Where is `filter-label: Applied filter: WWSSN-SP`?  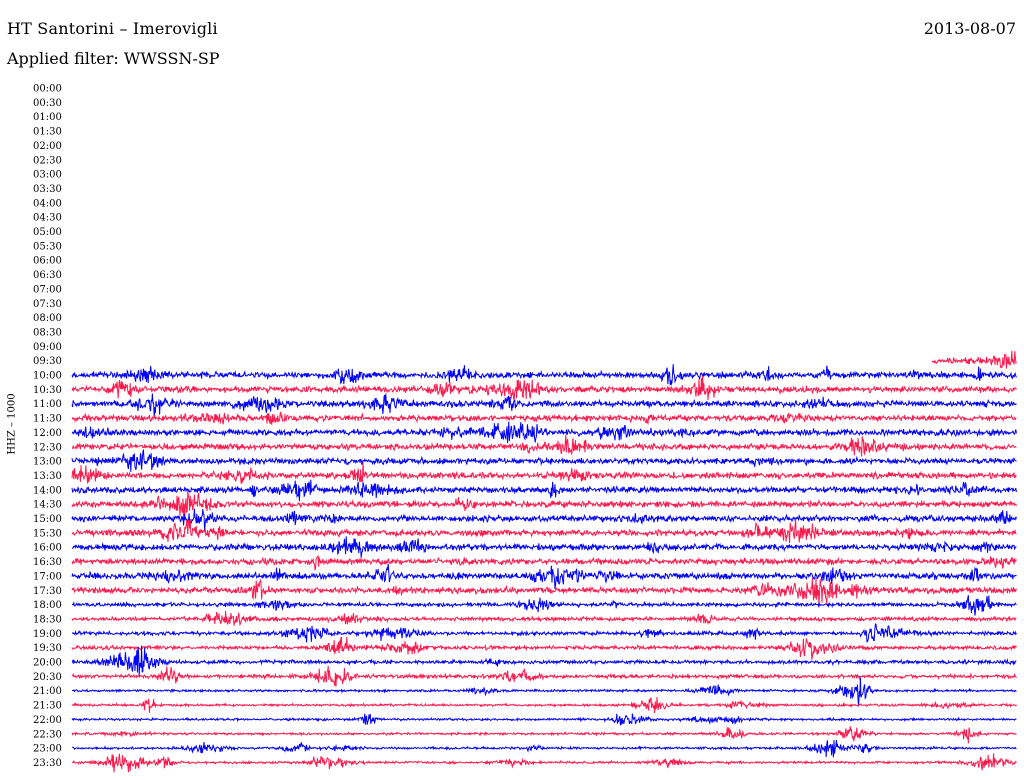 filter-label: Applied filter: WWSSN-SP is located at coordinates (113, 58).